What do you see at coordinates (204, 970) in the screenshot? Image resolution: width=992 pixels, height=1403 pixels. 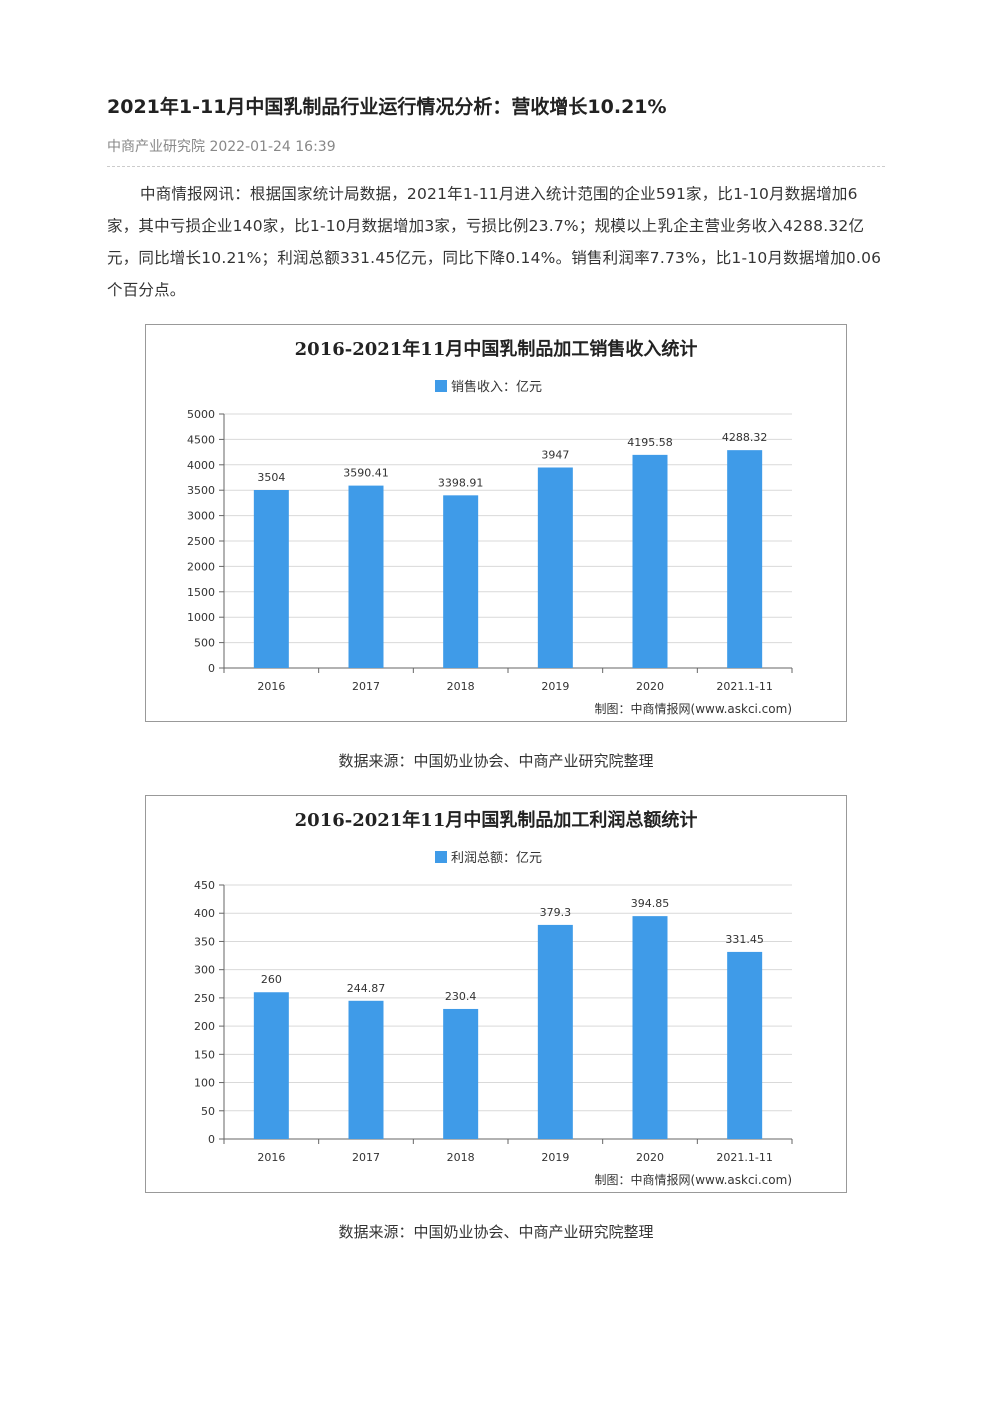 I see `y-tick-label: 300` at bounding box center [204, 970].